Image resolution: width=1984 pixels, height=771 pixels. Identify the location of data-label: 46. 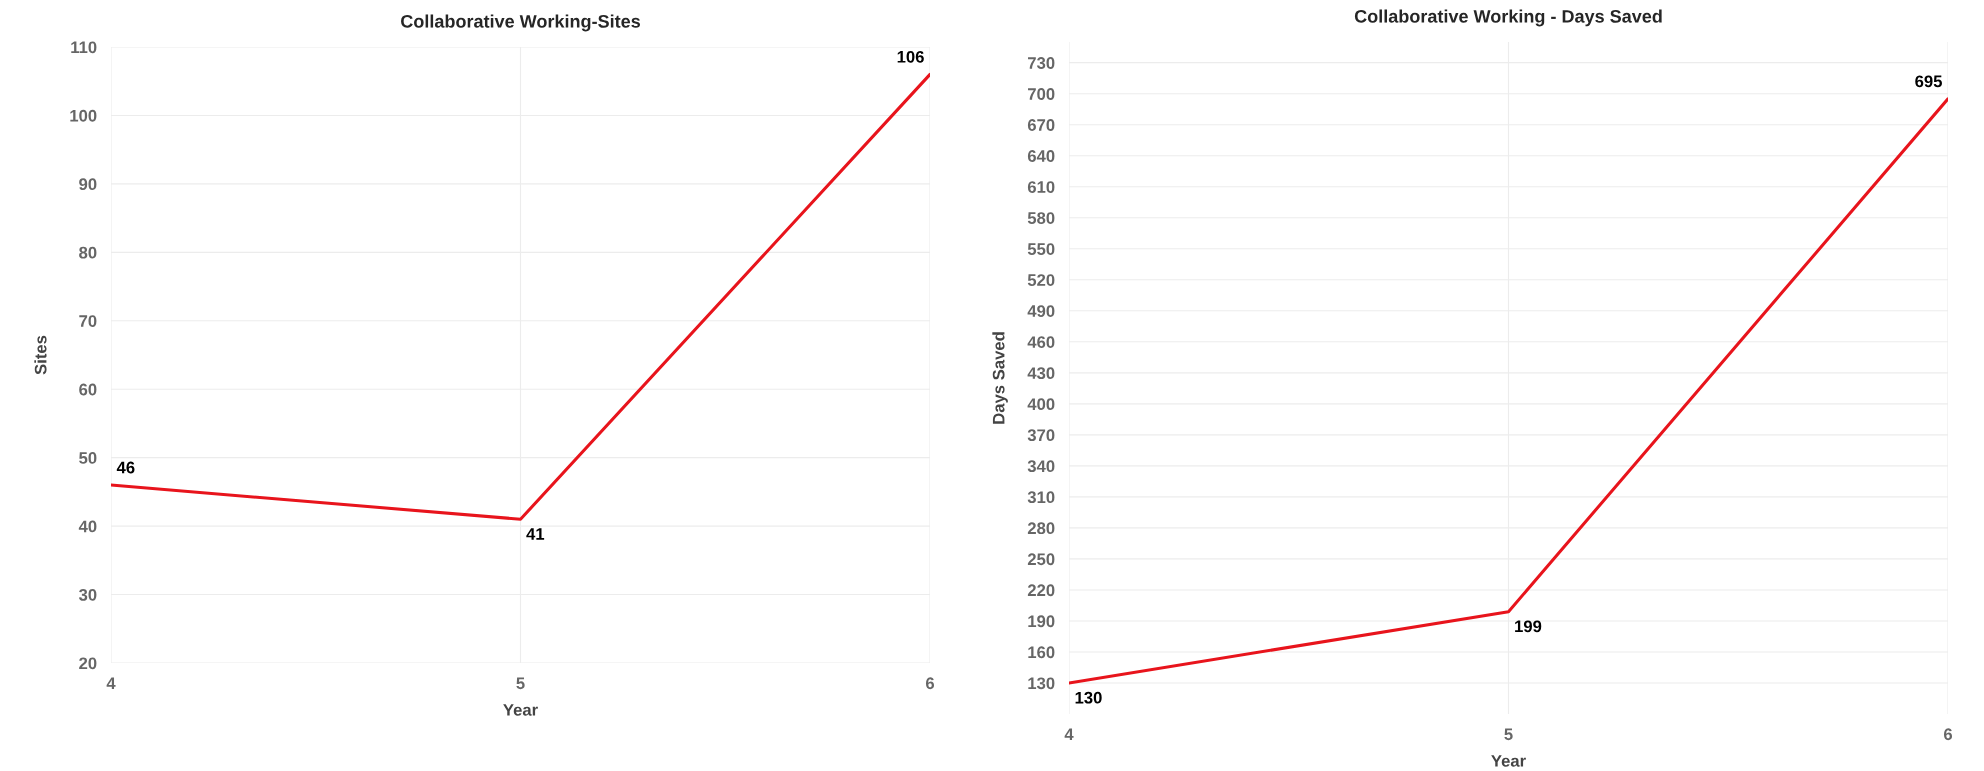
(125, 467).